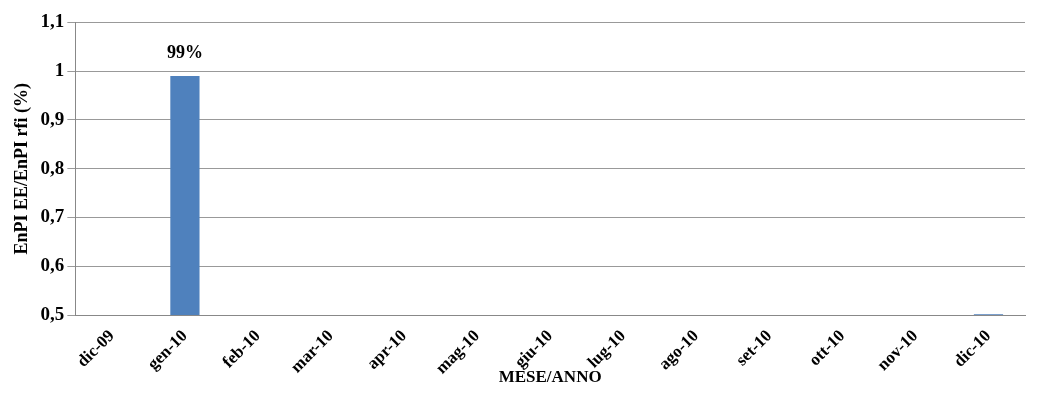 The height and width of the screenshot is (400, 1043). I want to click on data-label: 99%, so click(184, 51).